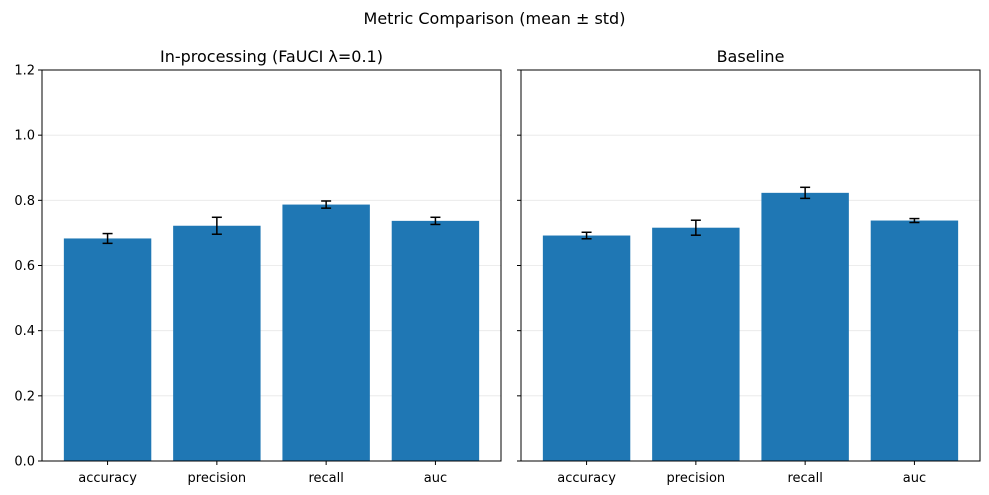  What do you see at coordinates (24, 71) in the screenshot?
I see `y-tick-label: 1.2` at bounding box center [24, 71].